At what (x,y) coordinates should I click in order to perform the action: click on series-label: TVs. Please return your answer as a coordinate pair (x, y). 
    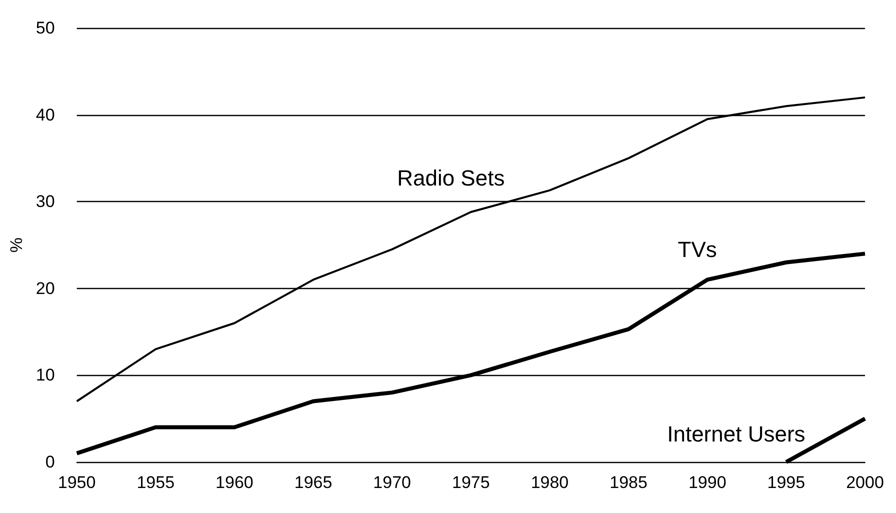
    Looking at the image, I should click on (697, 249).